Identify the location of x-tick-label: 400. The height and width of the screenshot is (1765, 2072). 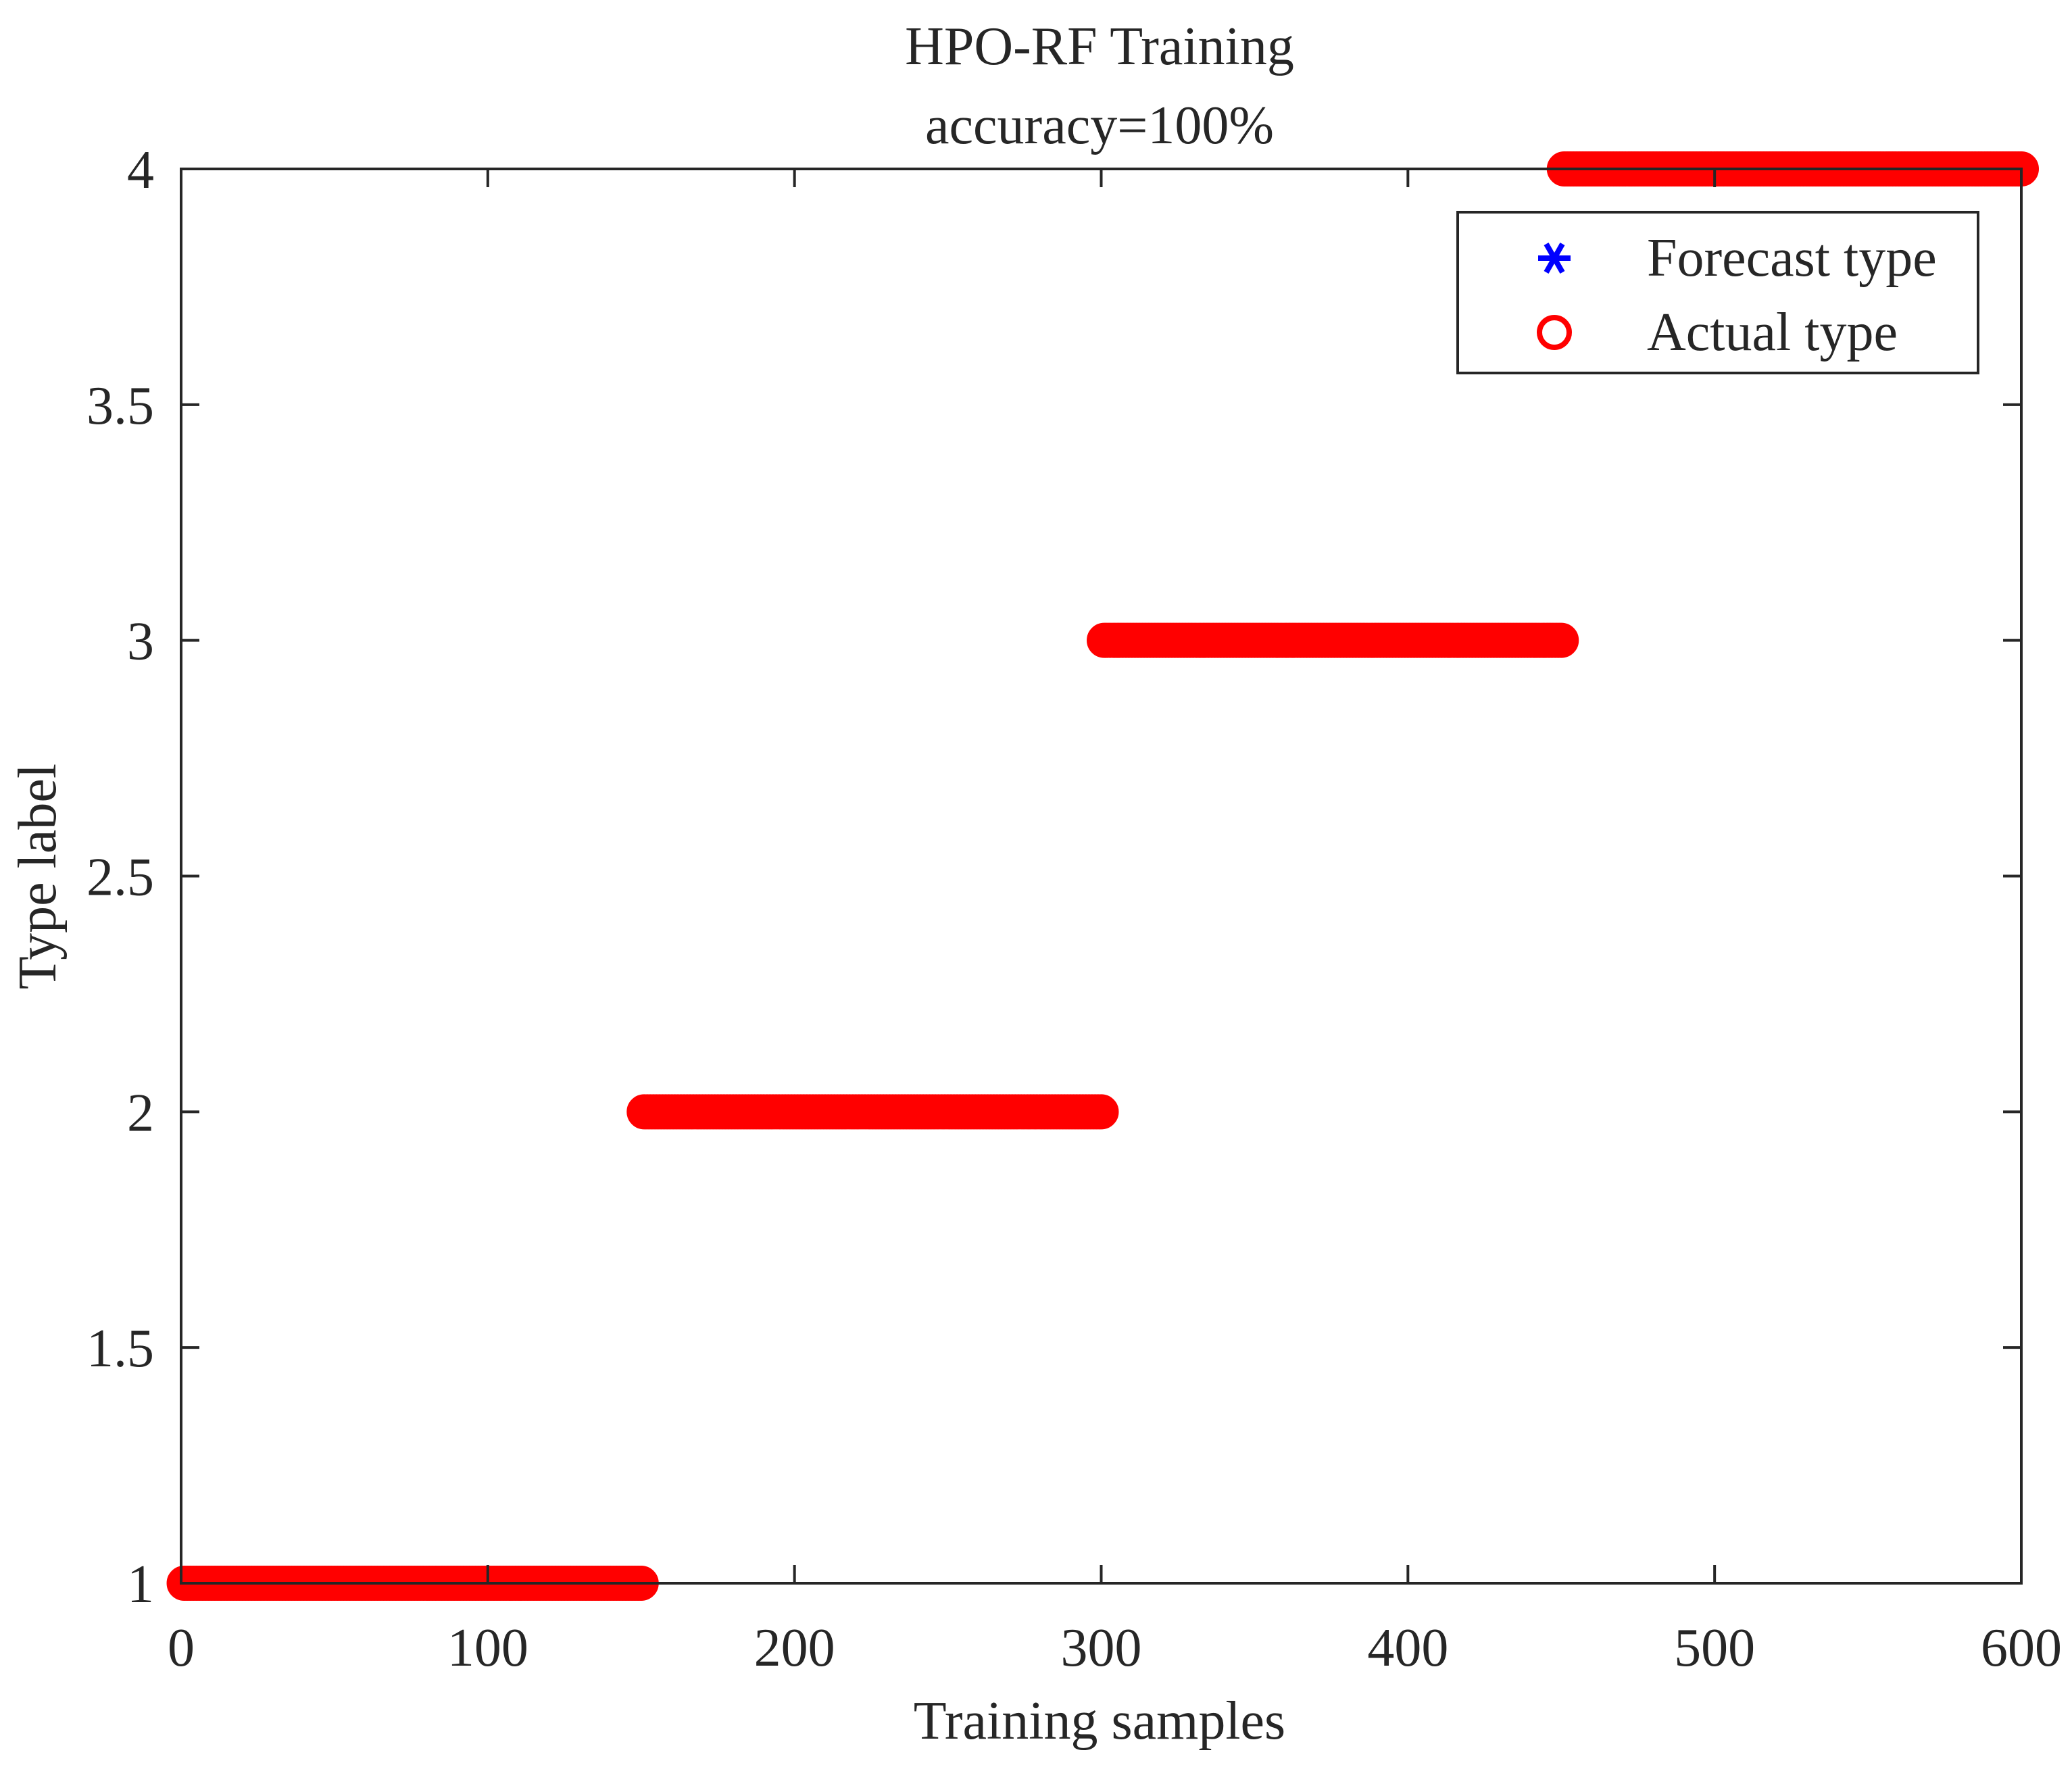
(1407, 1648).